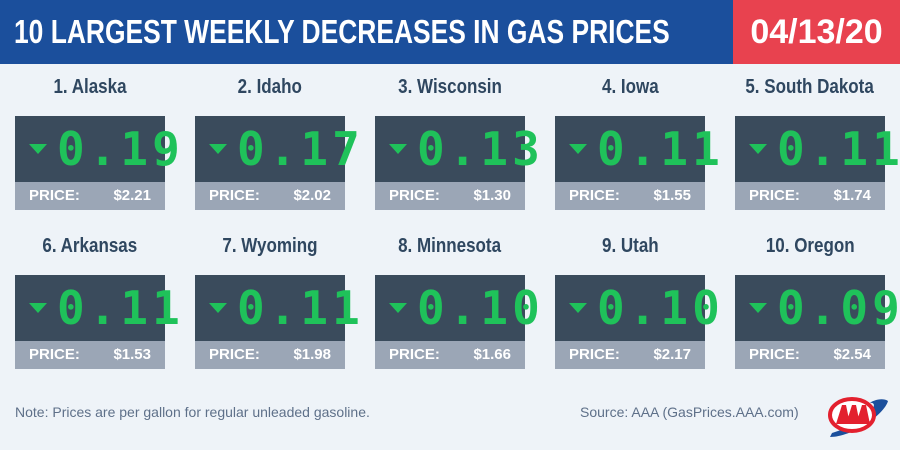 The image size is (900, 450). Describe the element at coordinates (672, 354) in the screenshot. I see `price-value: $2.17` at that location.